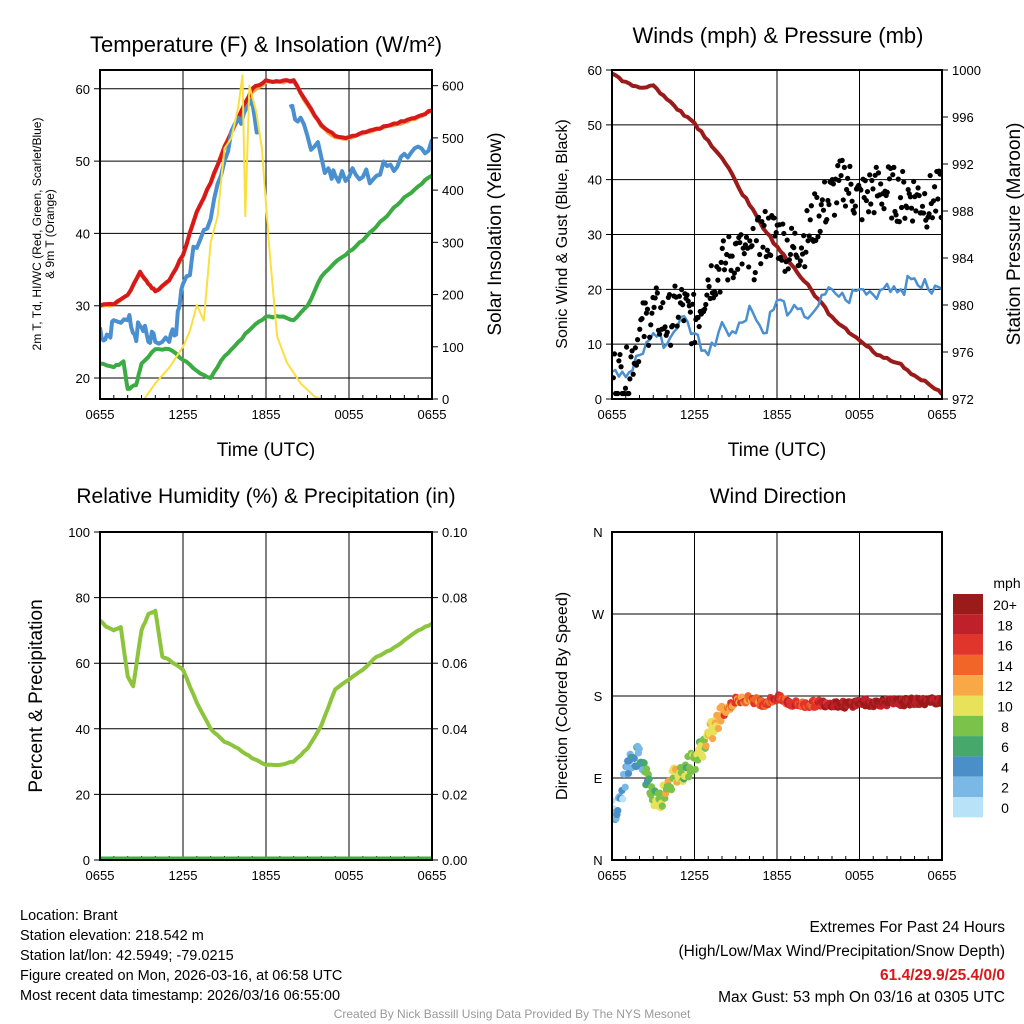 The image size is (1024, 1024). I want to click on plot-area, so click(266, 734).